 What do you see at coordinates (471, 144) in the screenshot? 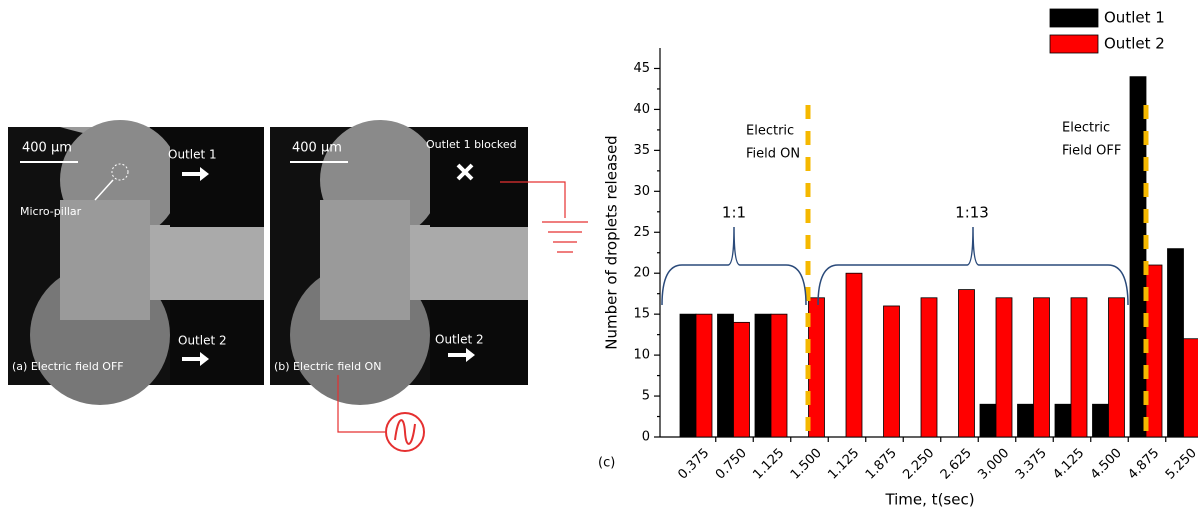
I see `outlet-label: Outlet 1 blocked` at bounding box center [471, 144].